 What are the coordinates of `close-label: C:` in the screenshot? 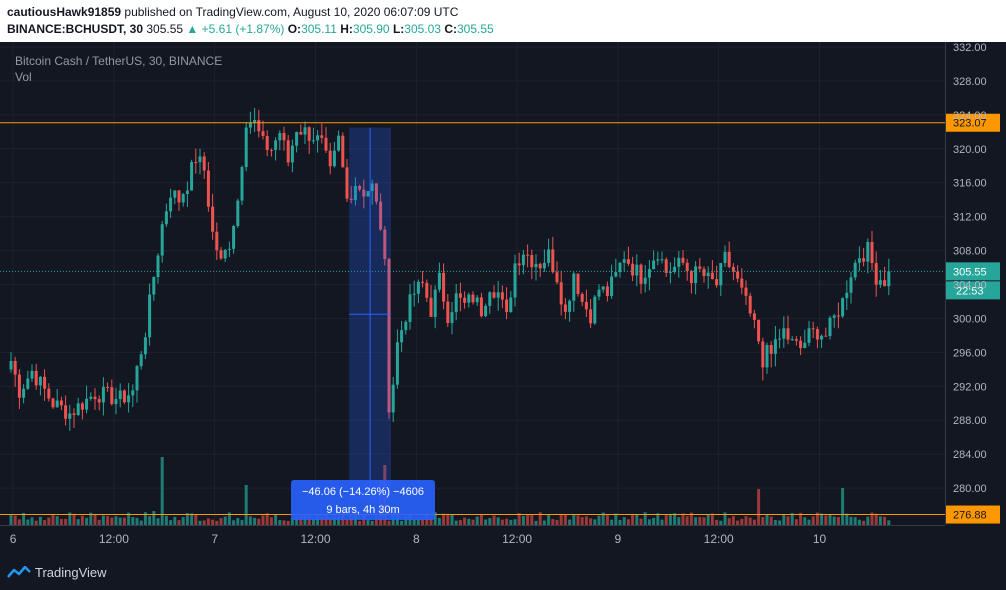 It's located at (450, 29).